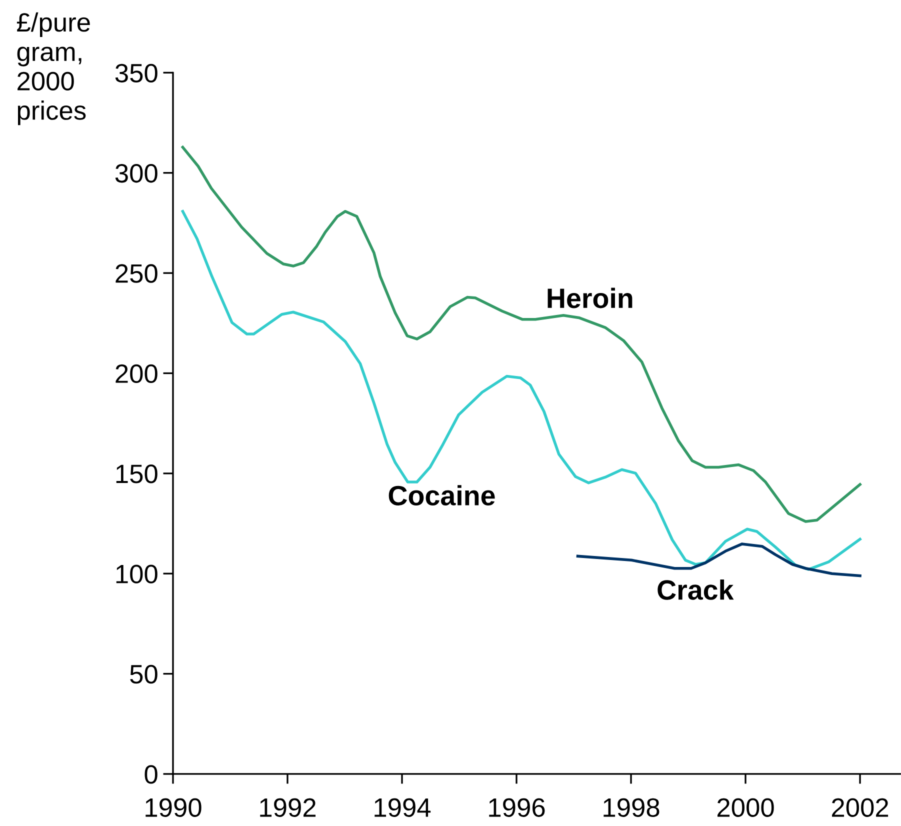 The image size is (901, 826). Describe the element at coordinates (719, 560) in the screenshot. I see `line-series` at that location.